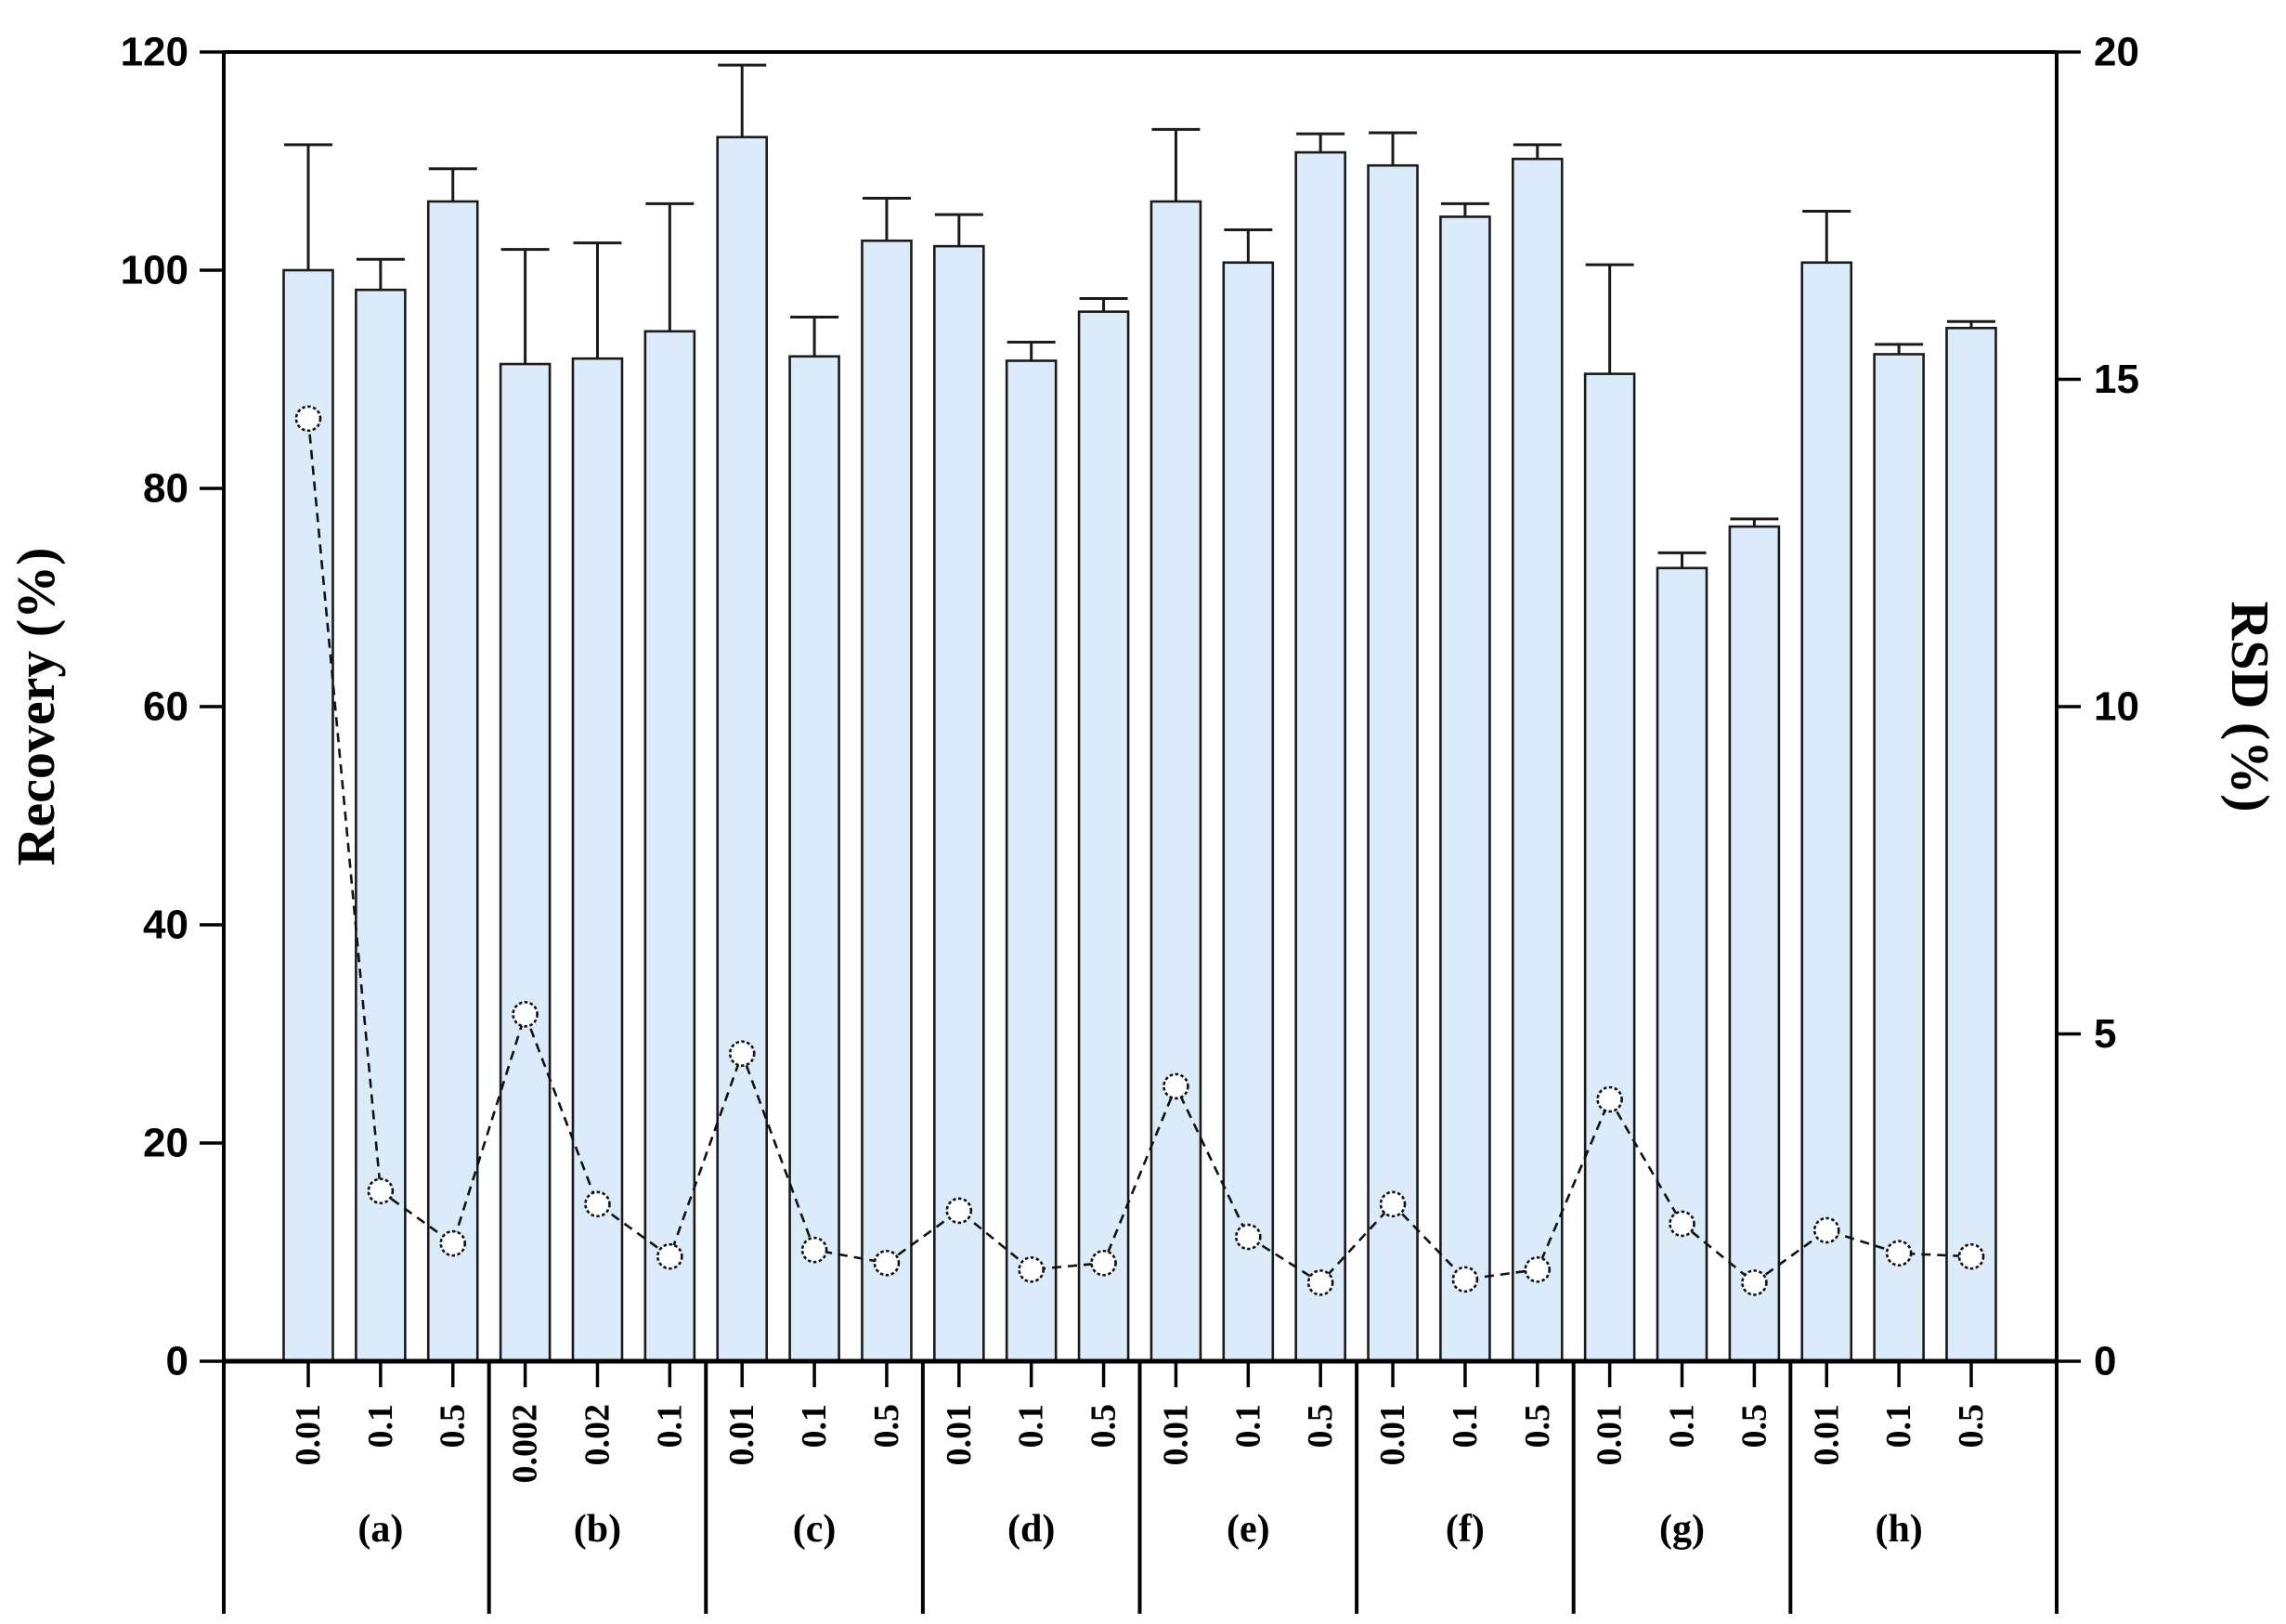  I want to click on left-tick-label: 100, so click(154, 271).